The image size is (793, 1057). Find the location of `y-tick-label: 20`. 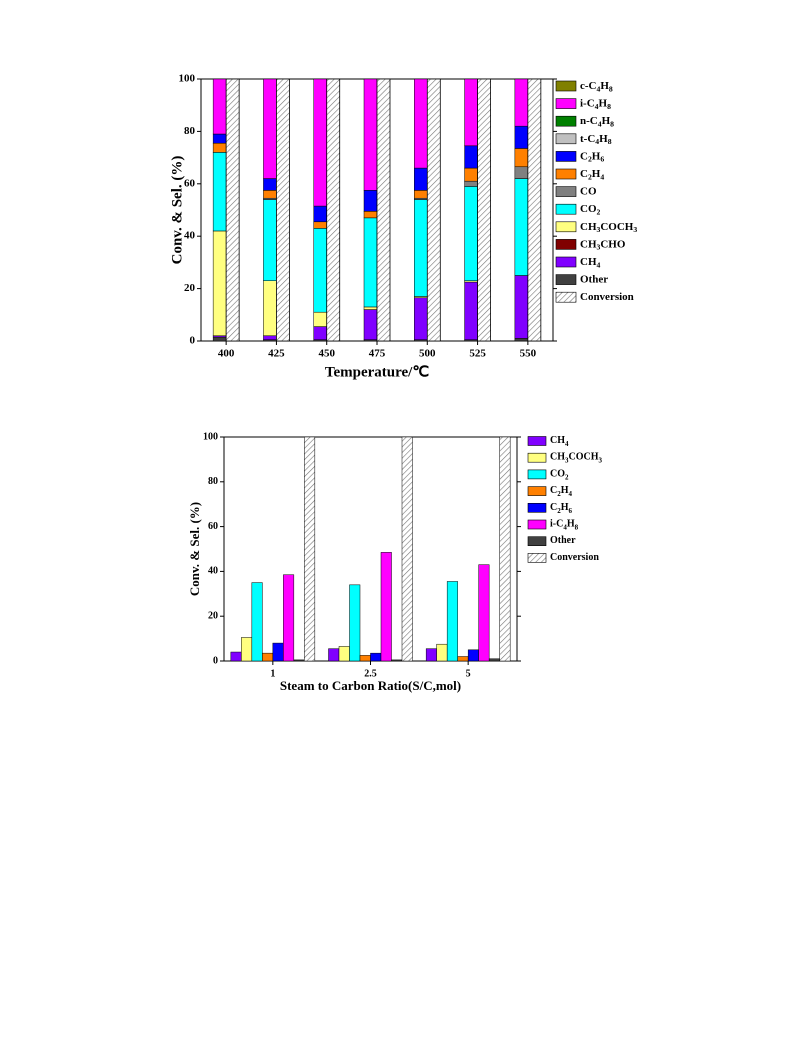

y-tick-label: 20 is located at coordinates (190, 288).